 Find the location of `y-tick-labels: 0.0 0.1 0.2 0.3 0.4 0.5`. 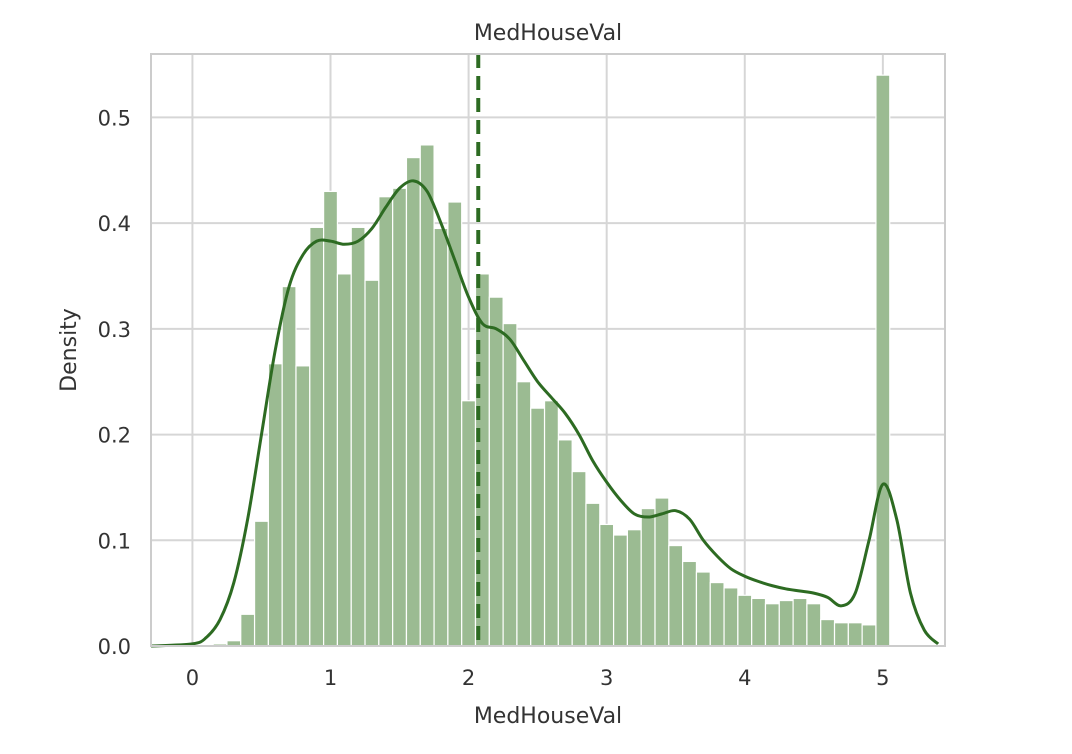

y-tick-labels: 0.0 0.1 0.2 0.3 0.4 0.5 is located at coordinates (114, 382).